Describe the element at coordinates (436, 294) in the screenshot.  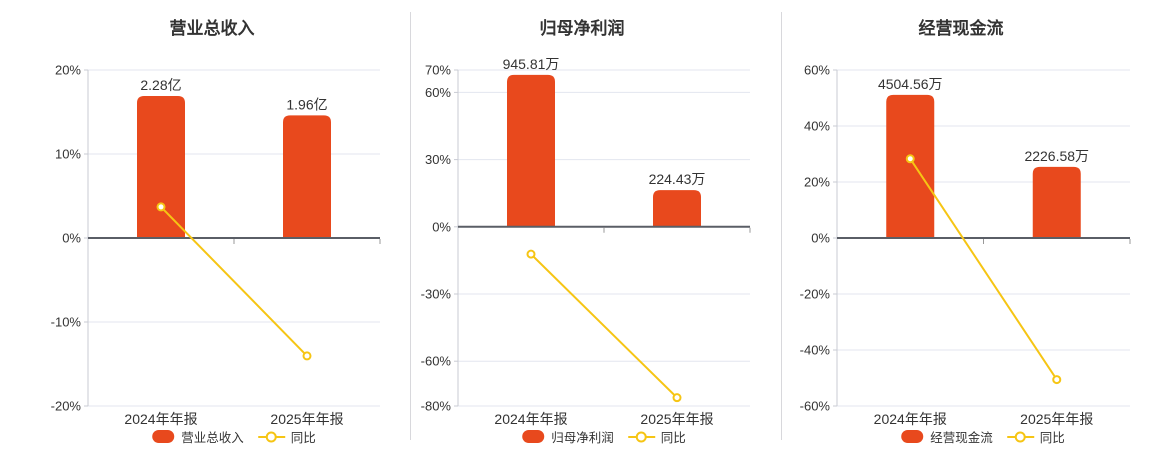
I see `y-axis-tick-label: -30%` at that location.